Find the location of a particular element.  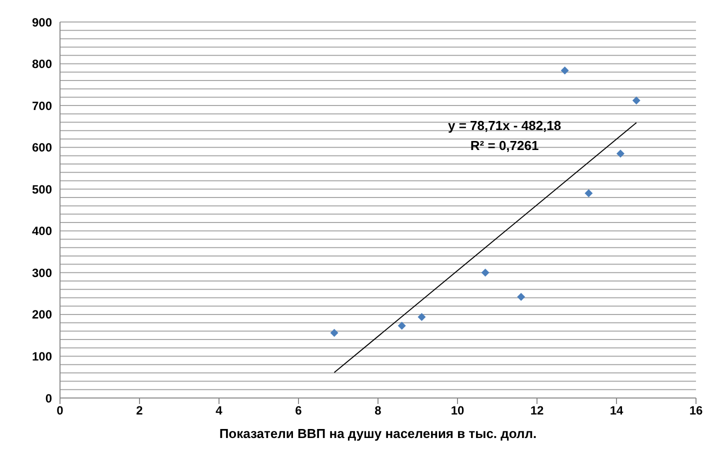

y-tick-label: 900 is located at coordinates (42, 22).